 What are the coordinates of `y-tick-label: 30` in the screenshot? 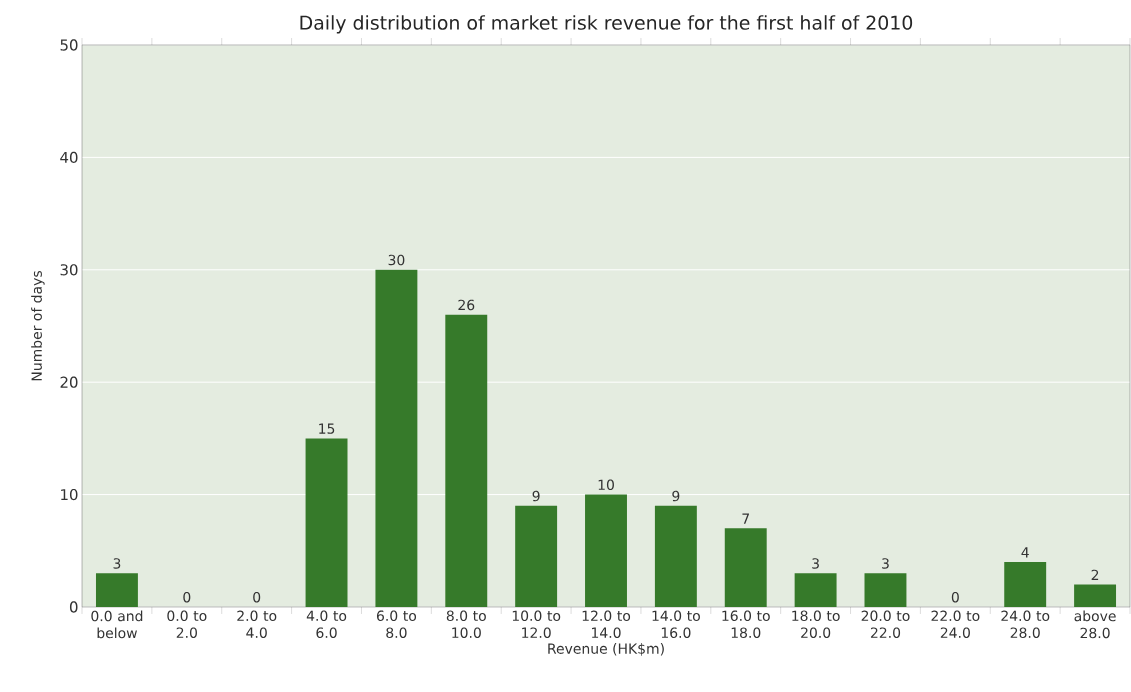 It's located at (69, 270).